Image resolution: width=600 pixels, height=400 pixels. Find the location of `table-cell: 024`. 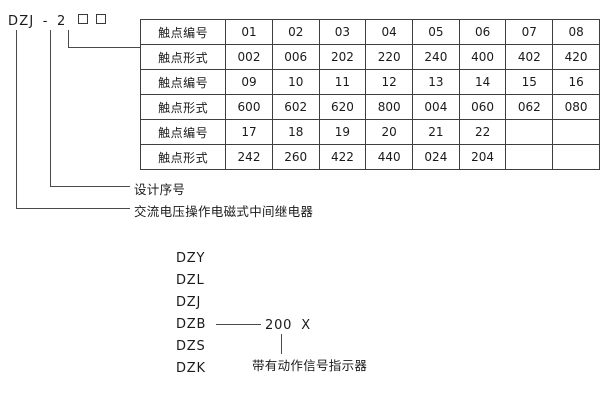

table-cell: 024 is located at coordinates (436, 157).